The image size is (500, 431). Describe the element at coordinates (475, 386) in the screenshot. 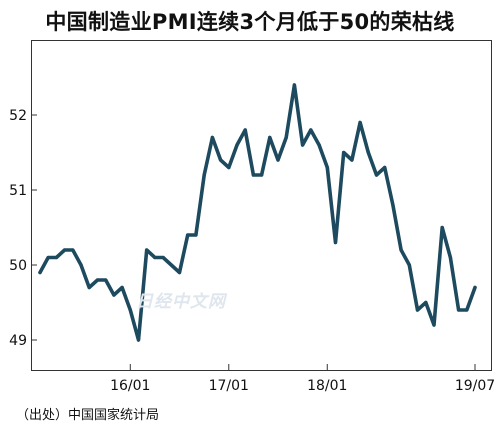

I see `x-tick-label: 19/07` at that location.